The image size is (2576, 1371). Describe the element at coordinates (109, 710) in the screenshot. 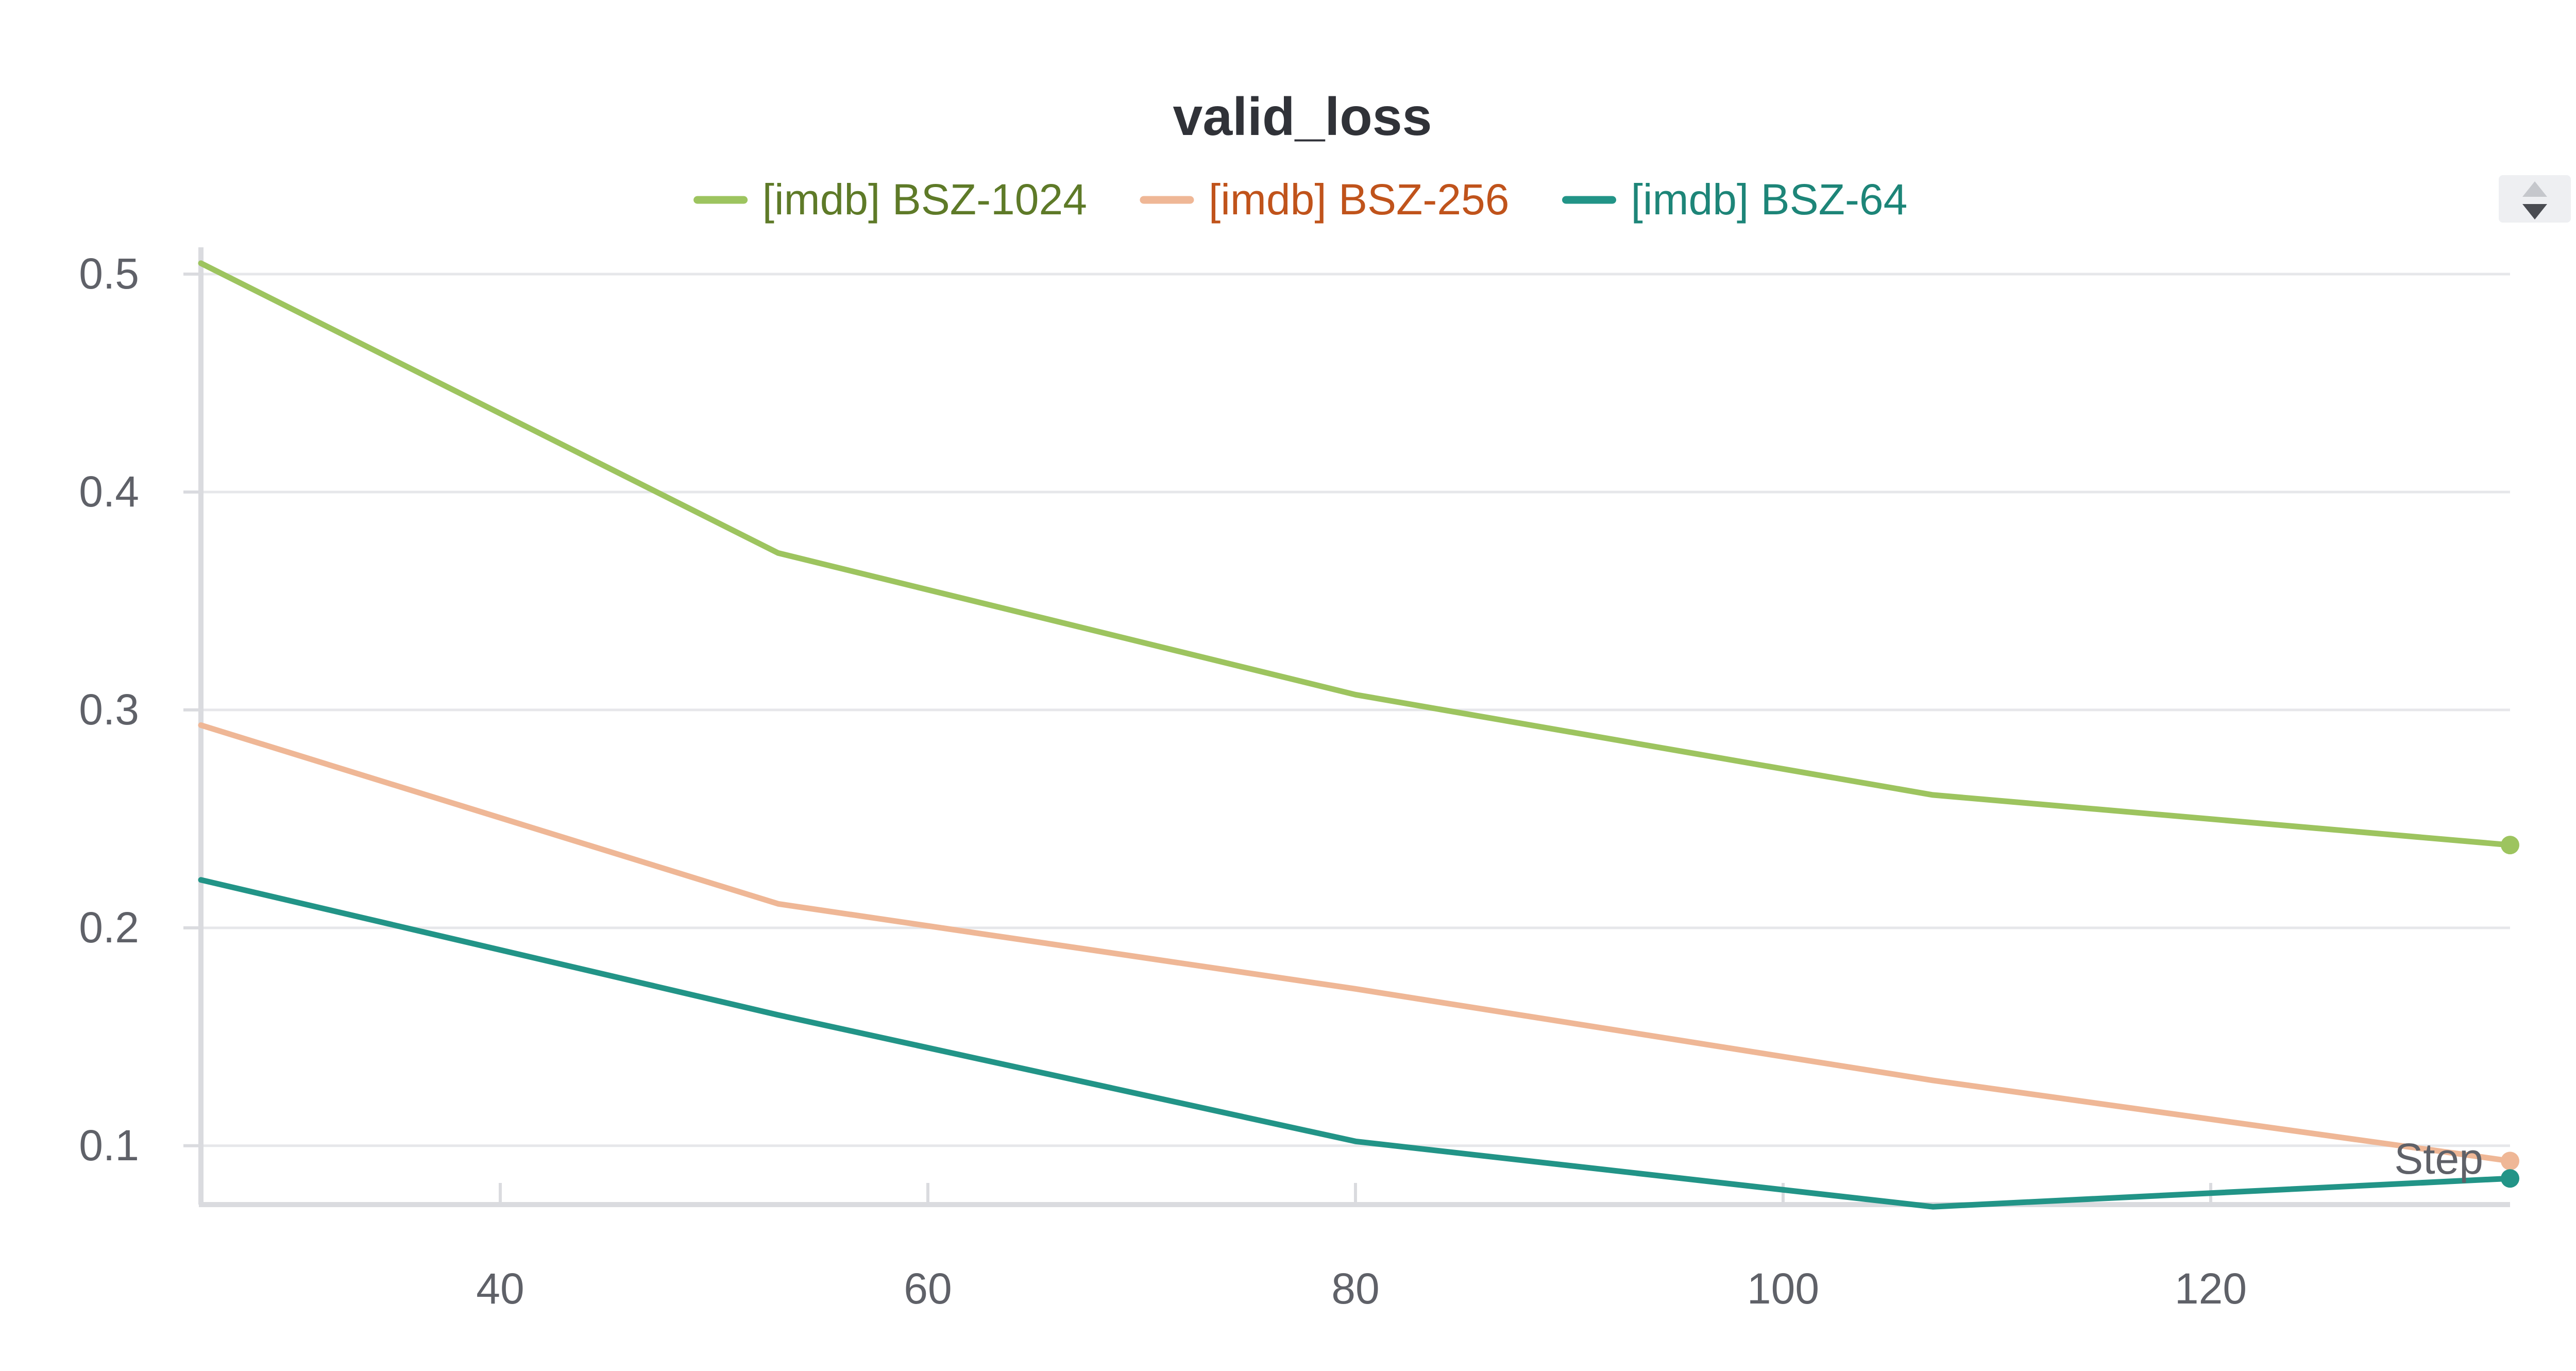

I see `y-tick-label: 0.3` at that location.